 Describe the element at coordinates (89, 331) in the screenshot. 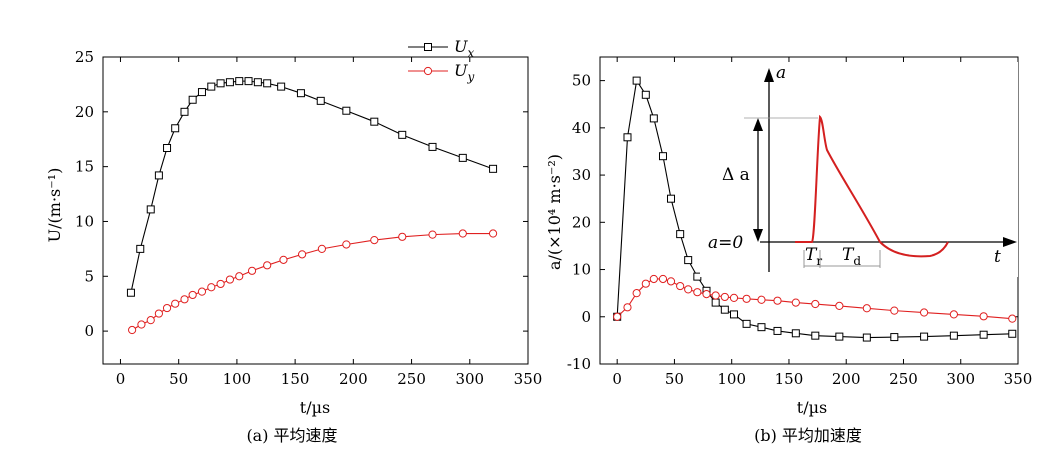

I see `y-tick-label: 0` at that location.